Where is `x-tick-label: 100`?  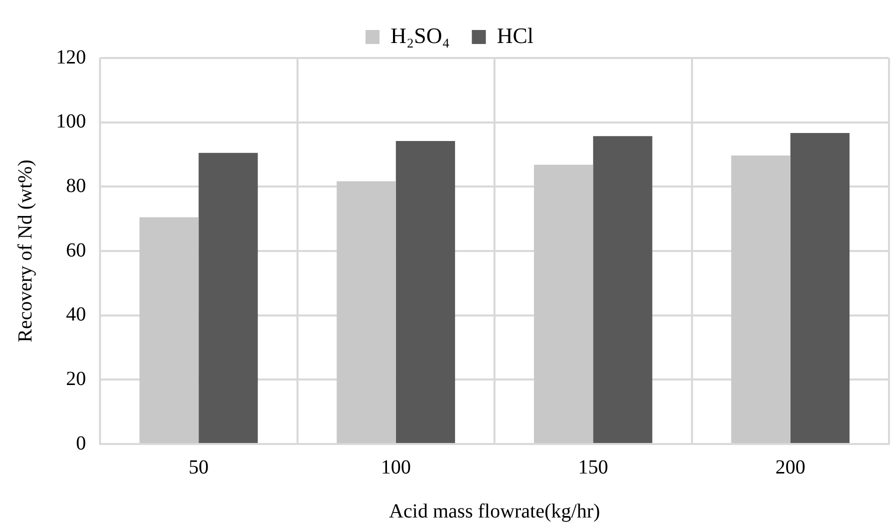 x-tick-label: 100 is located at coordinates (395, 467).